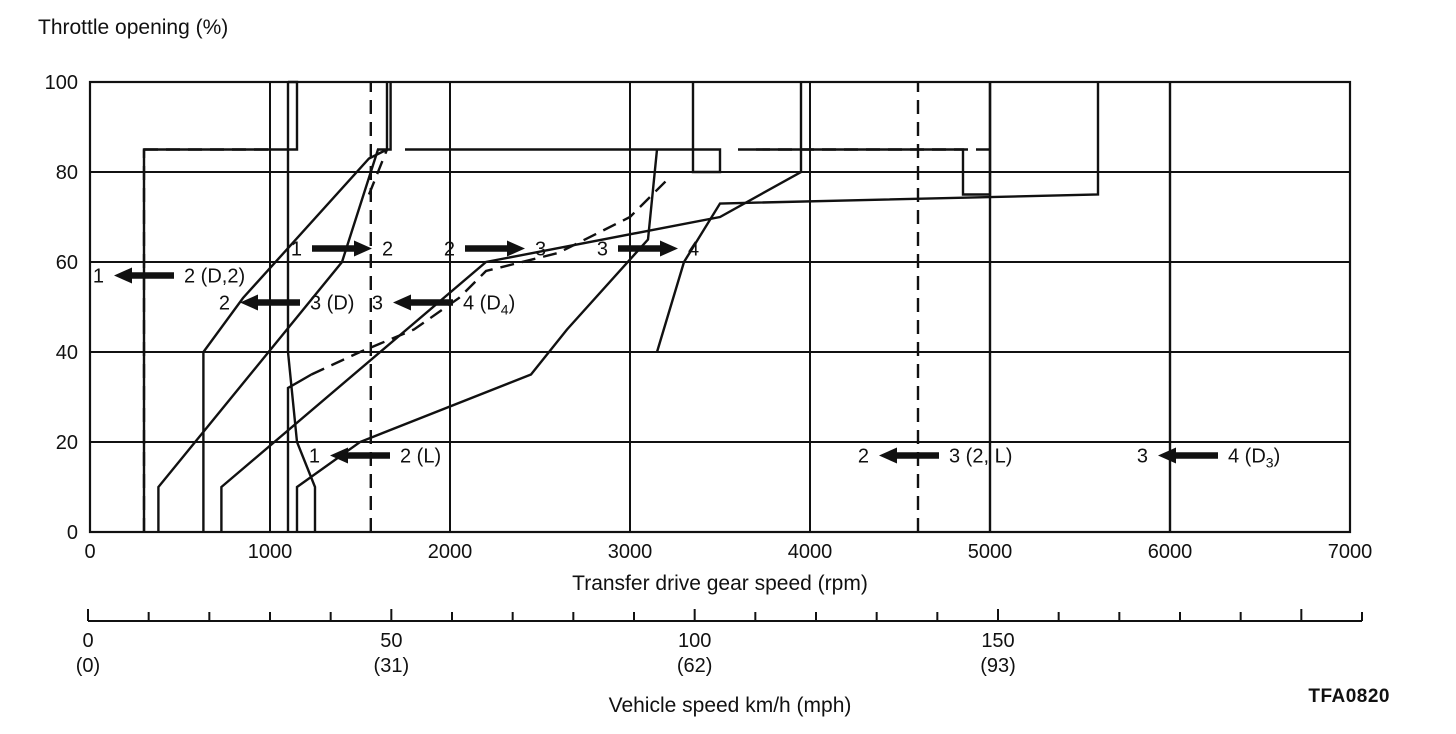 The height and width of the screenshot is (734, 1456). Describe the element at coordinates (694, 641) in the screenshot. I see `speed-tick-kmh: 100` at that location.